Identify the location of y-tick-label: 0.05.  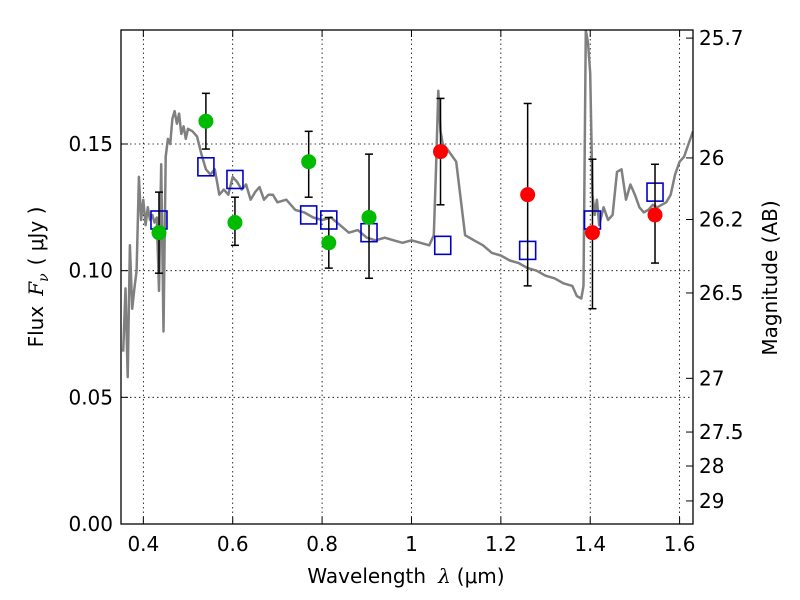
(90, 397).